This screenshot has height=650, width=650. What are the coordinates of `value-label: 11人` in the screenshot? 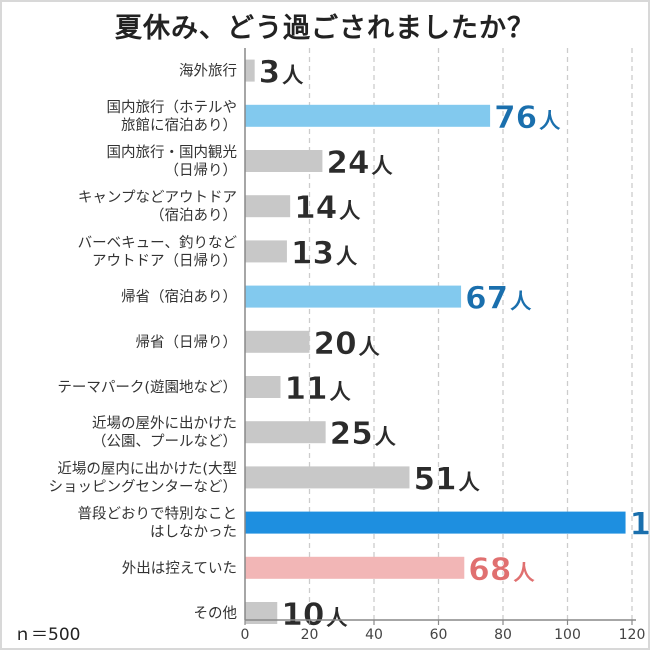 It's located at (317, 389).